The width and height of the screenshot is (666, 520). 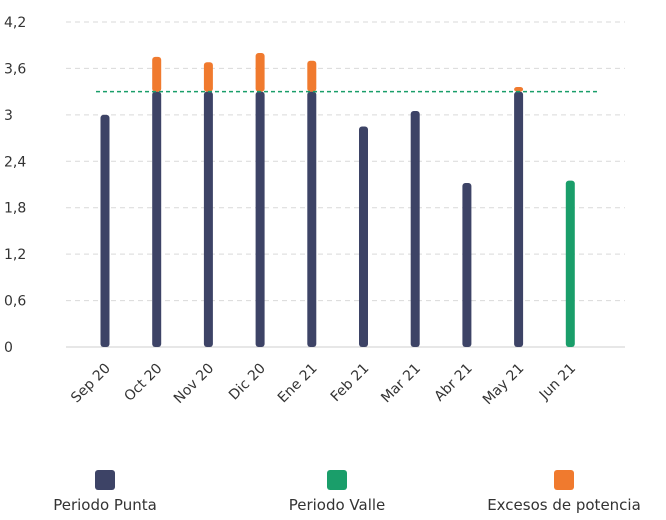 I want to click on y-tick-label: 3, so click(x=8, y=116).